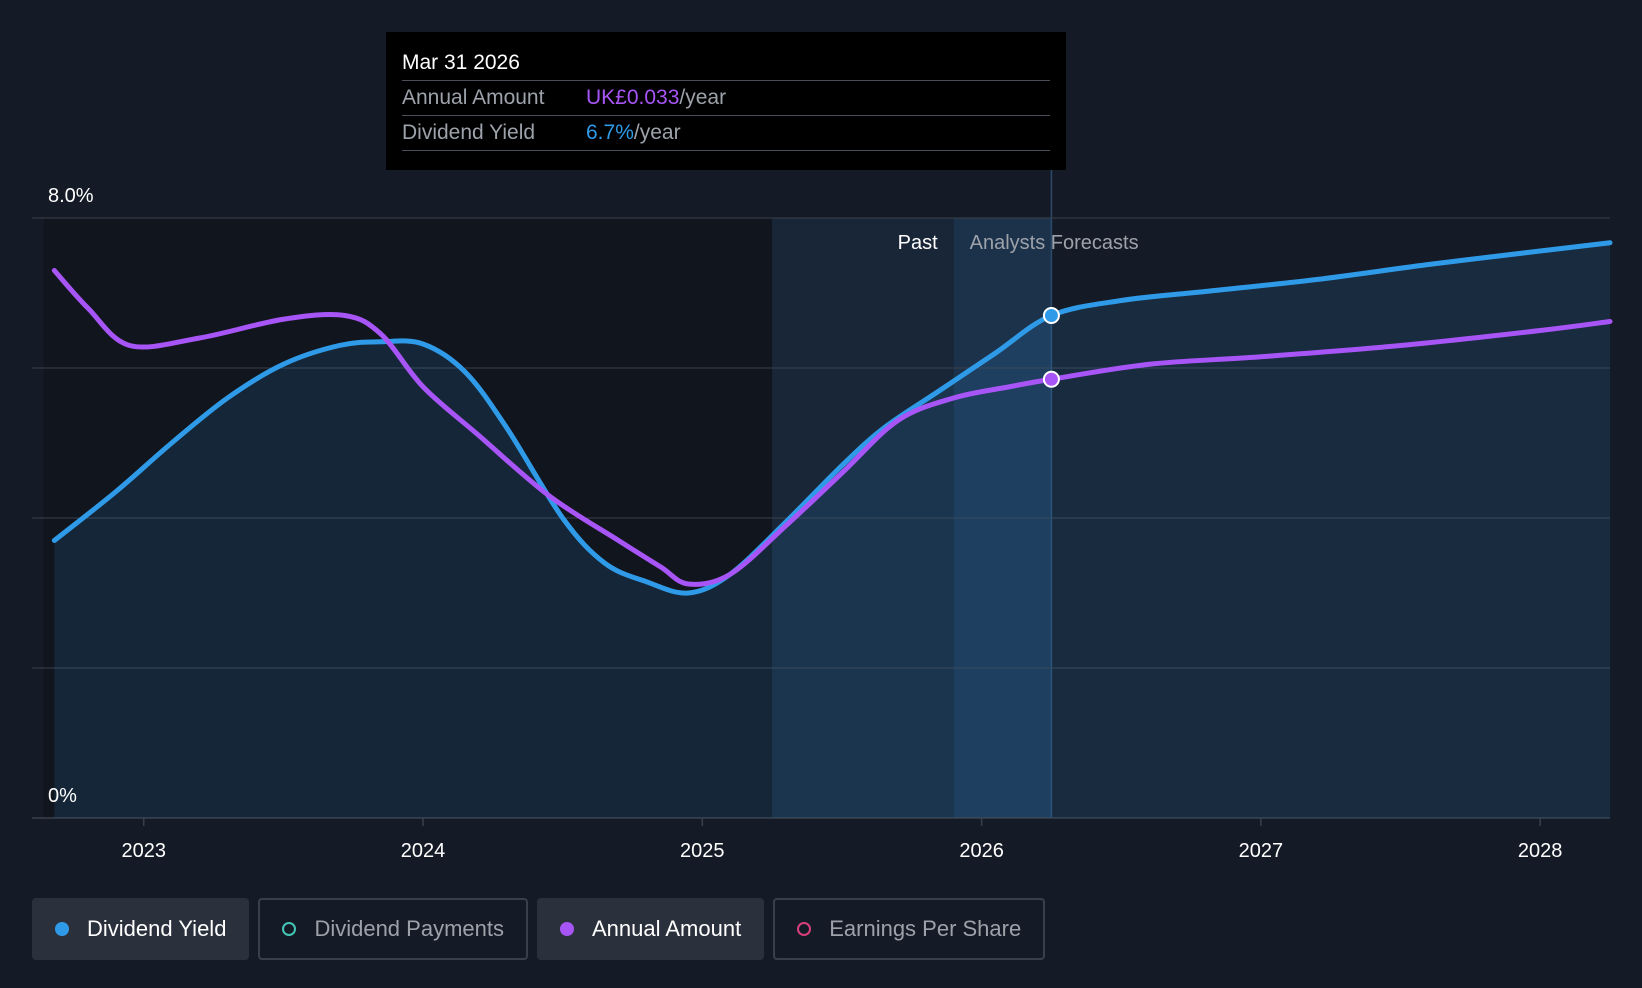 The image size is (1642, 988). Describe the element at coordinates (62, 796) in the screenshot. I see `y-tick-label: 0%` at that location.